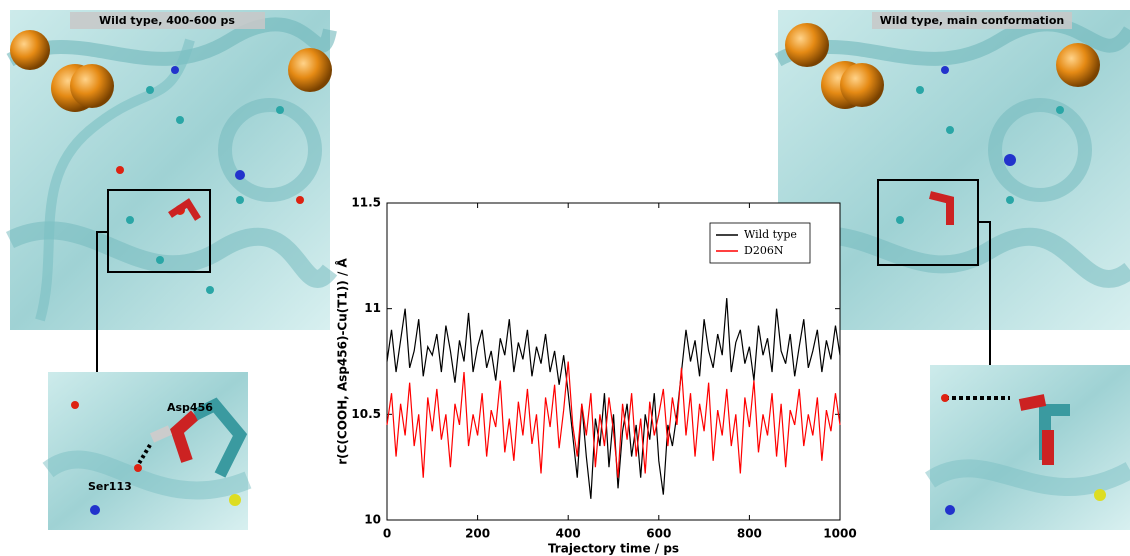  I want to click on y-tick-label: 11.5, so click(366, 203).